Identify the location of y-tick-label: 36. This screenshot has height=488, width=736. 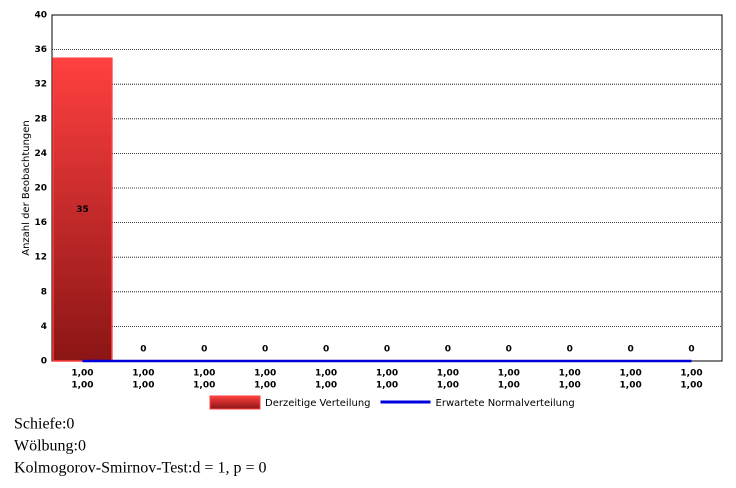
(40, 50).